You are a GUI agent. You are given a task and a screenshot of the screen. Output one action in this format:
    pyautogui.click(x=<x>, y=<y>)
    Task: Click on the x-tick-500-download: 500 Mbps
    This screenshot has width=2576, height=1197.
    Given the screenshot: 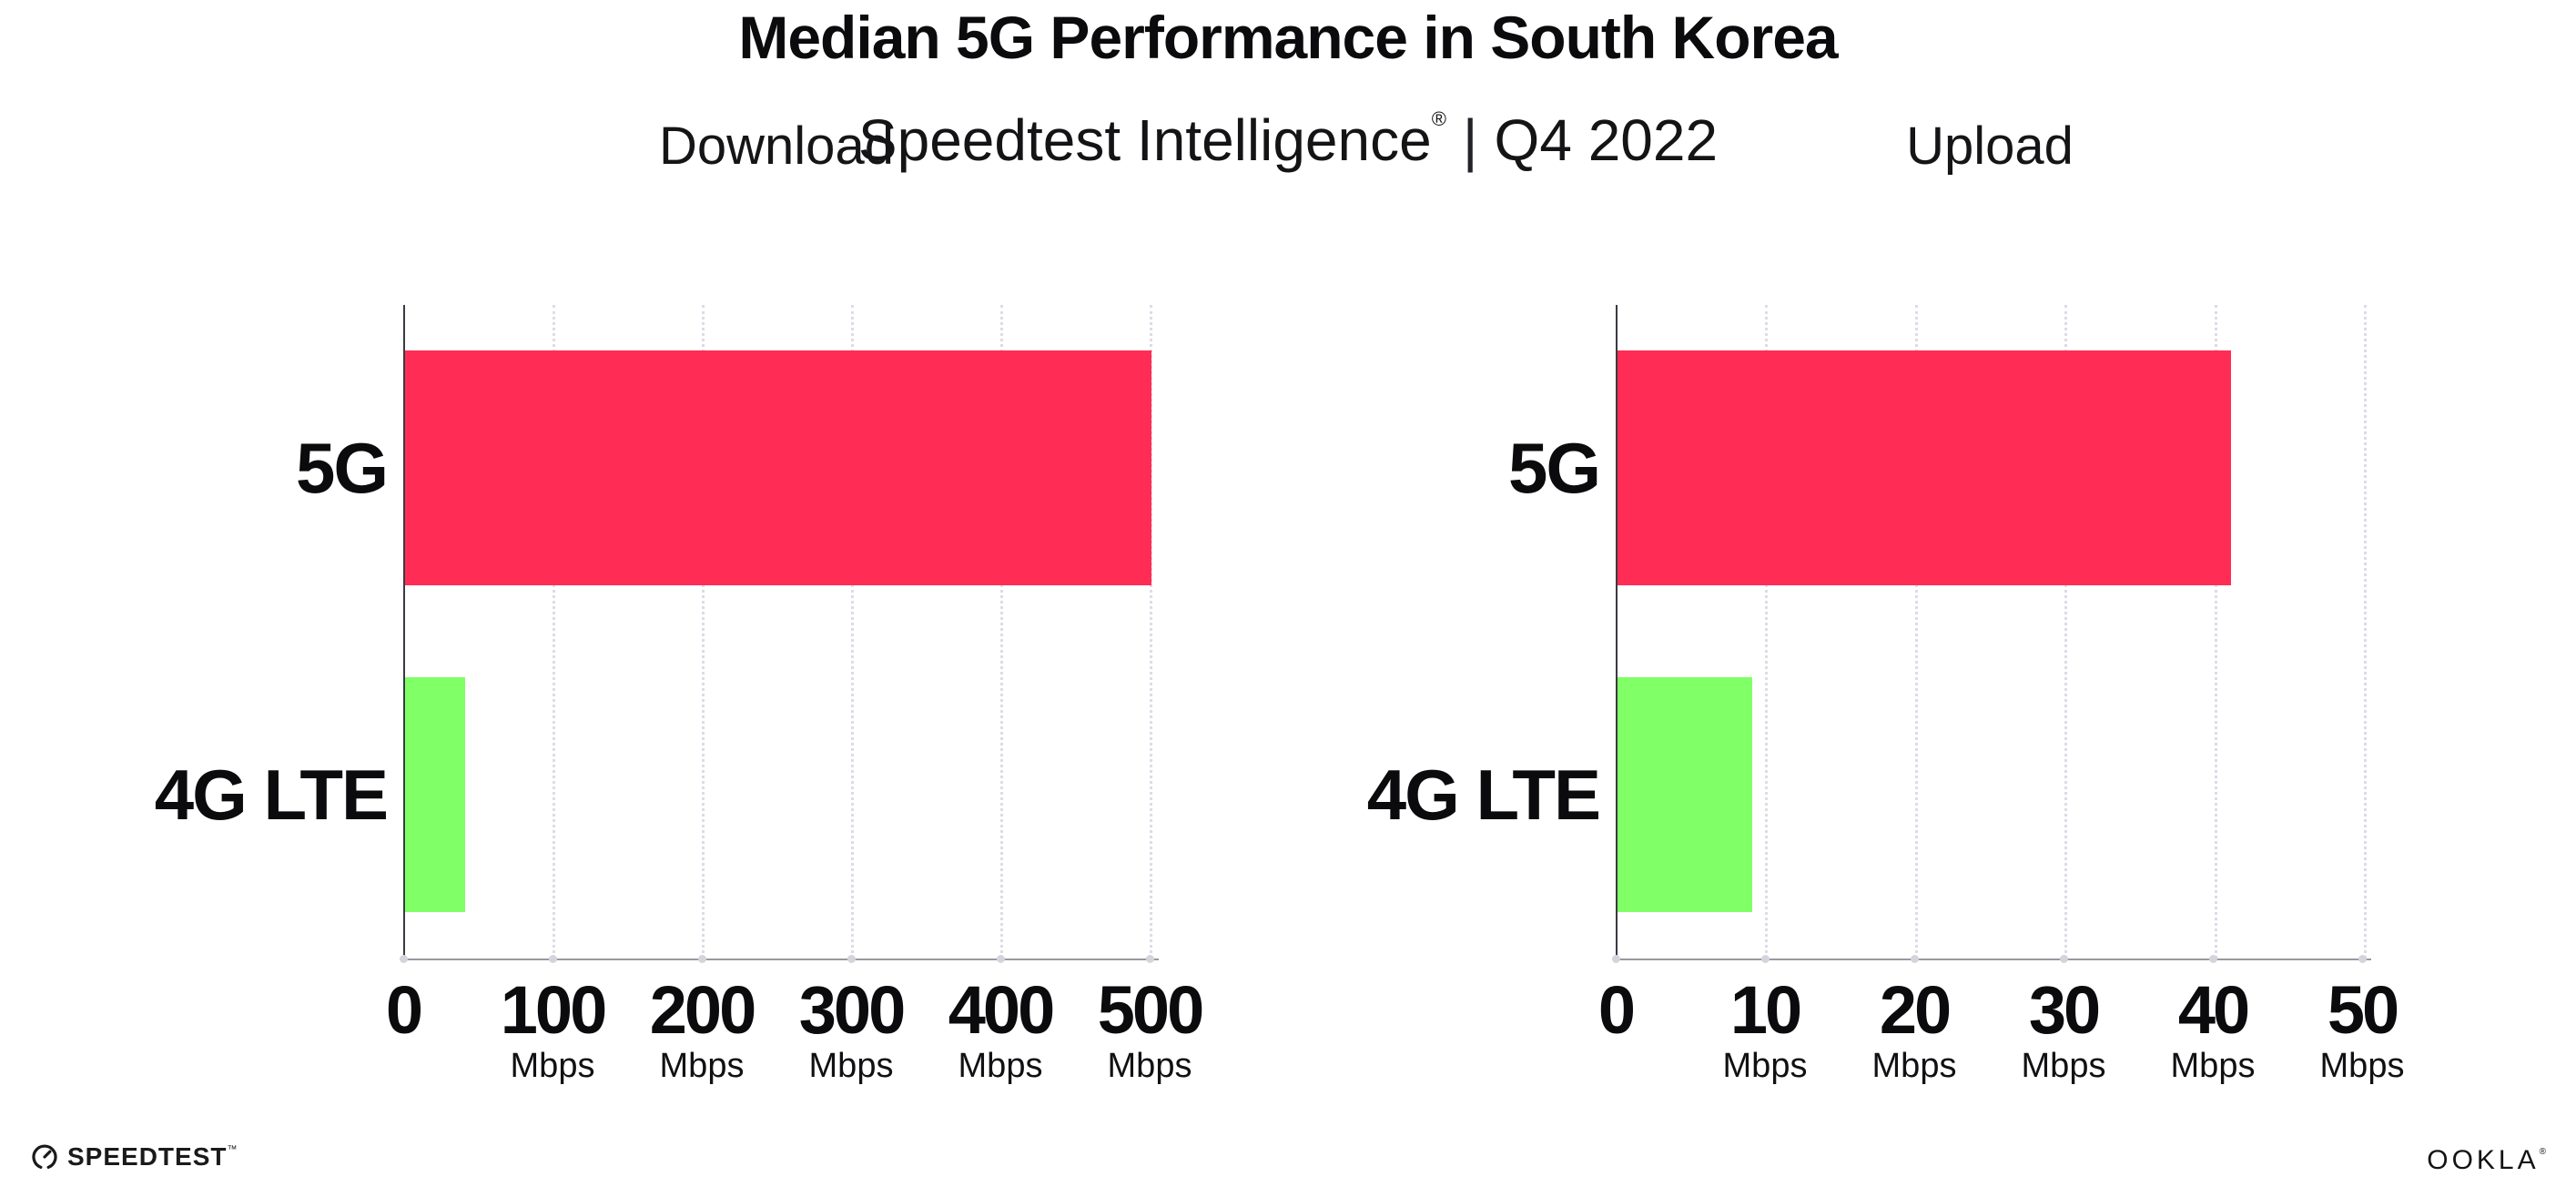 What is the action you would take?
    pyautogui.click(x=1150, y=1029)
    